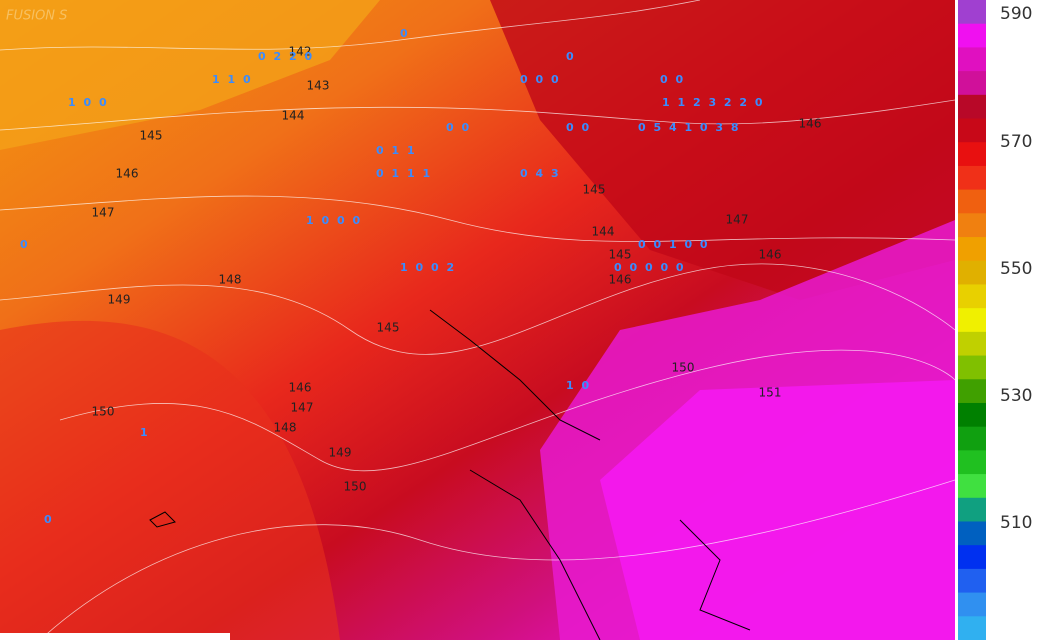 The image size is (1050, 644). Describe the element at coordinates (1016, 14) in the screenshot. I see `colorbar-label: 590` at that location.